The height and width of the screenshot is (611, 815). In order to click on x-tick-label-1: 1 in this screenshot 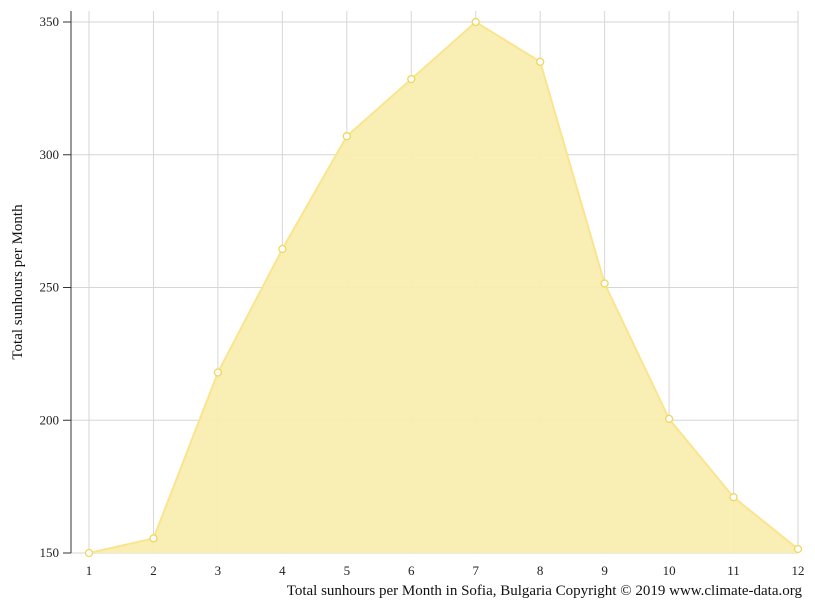, I will do `click(89, 570)`.